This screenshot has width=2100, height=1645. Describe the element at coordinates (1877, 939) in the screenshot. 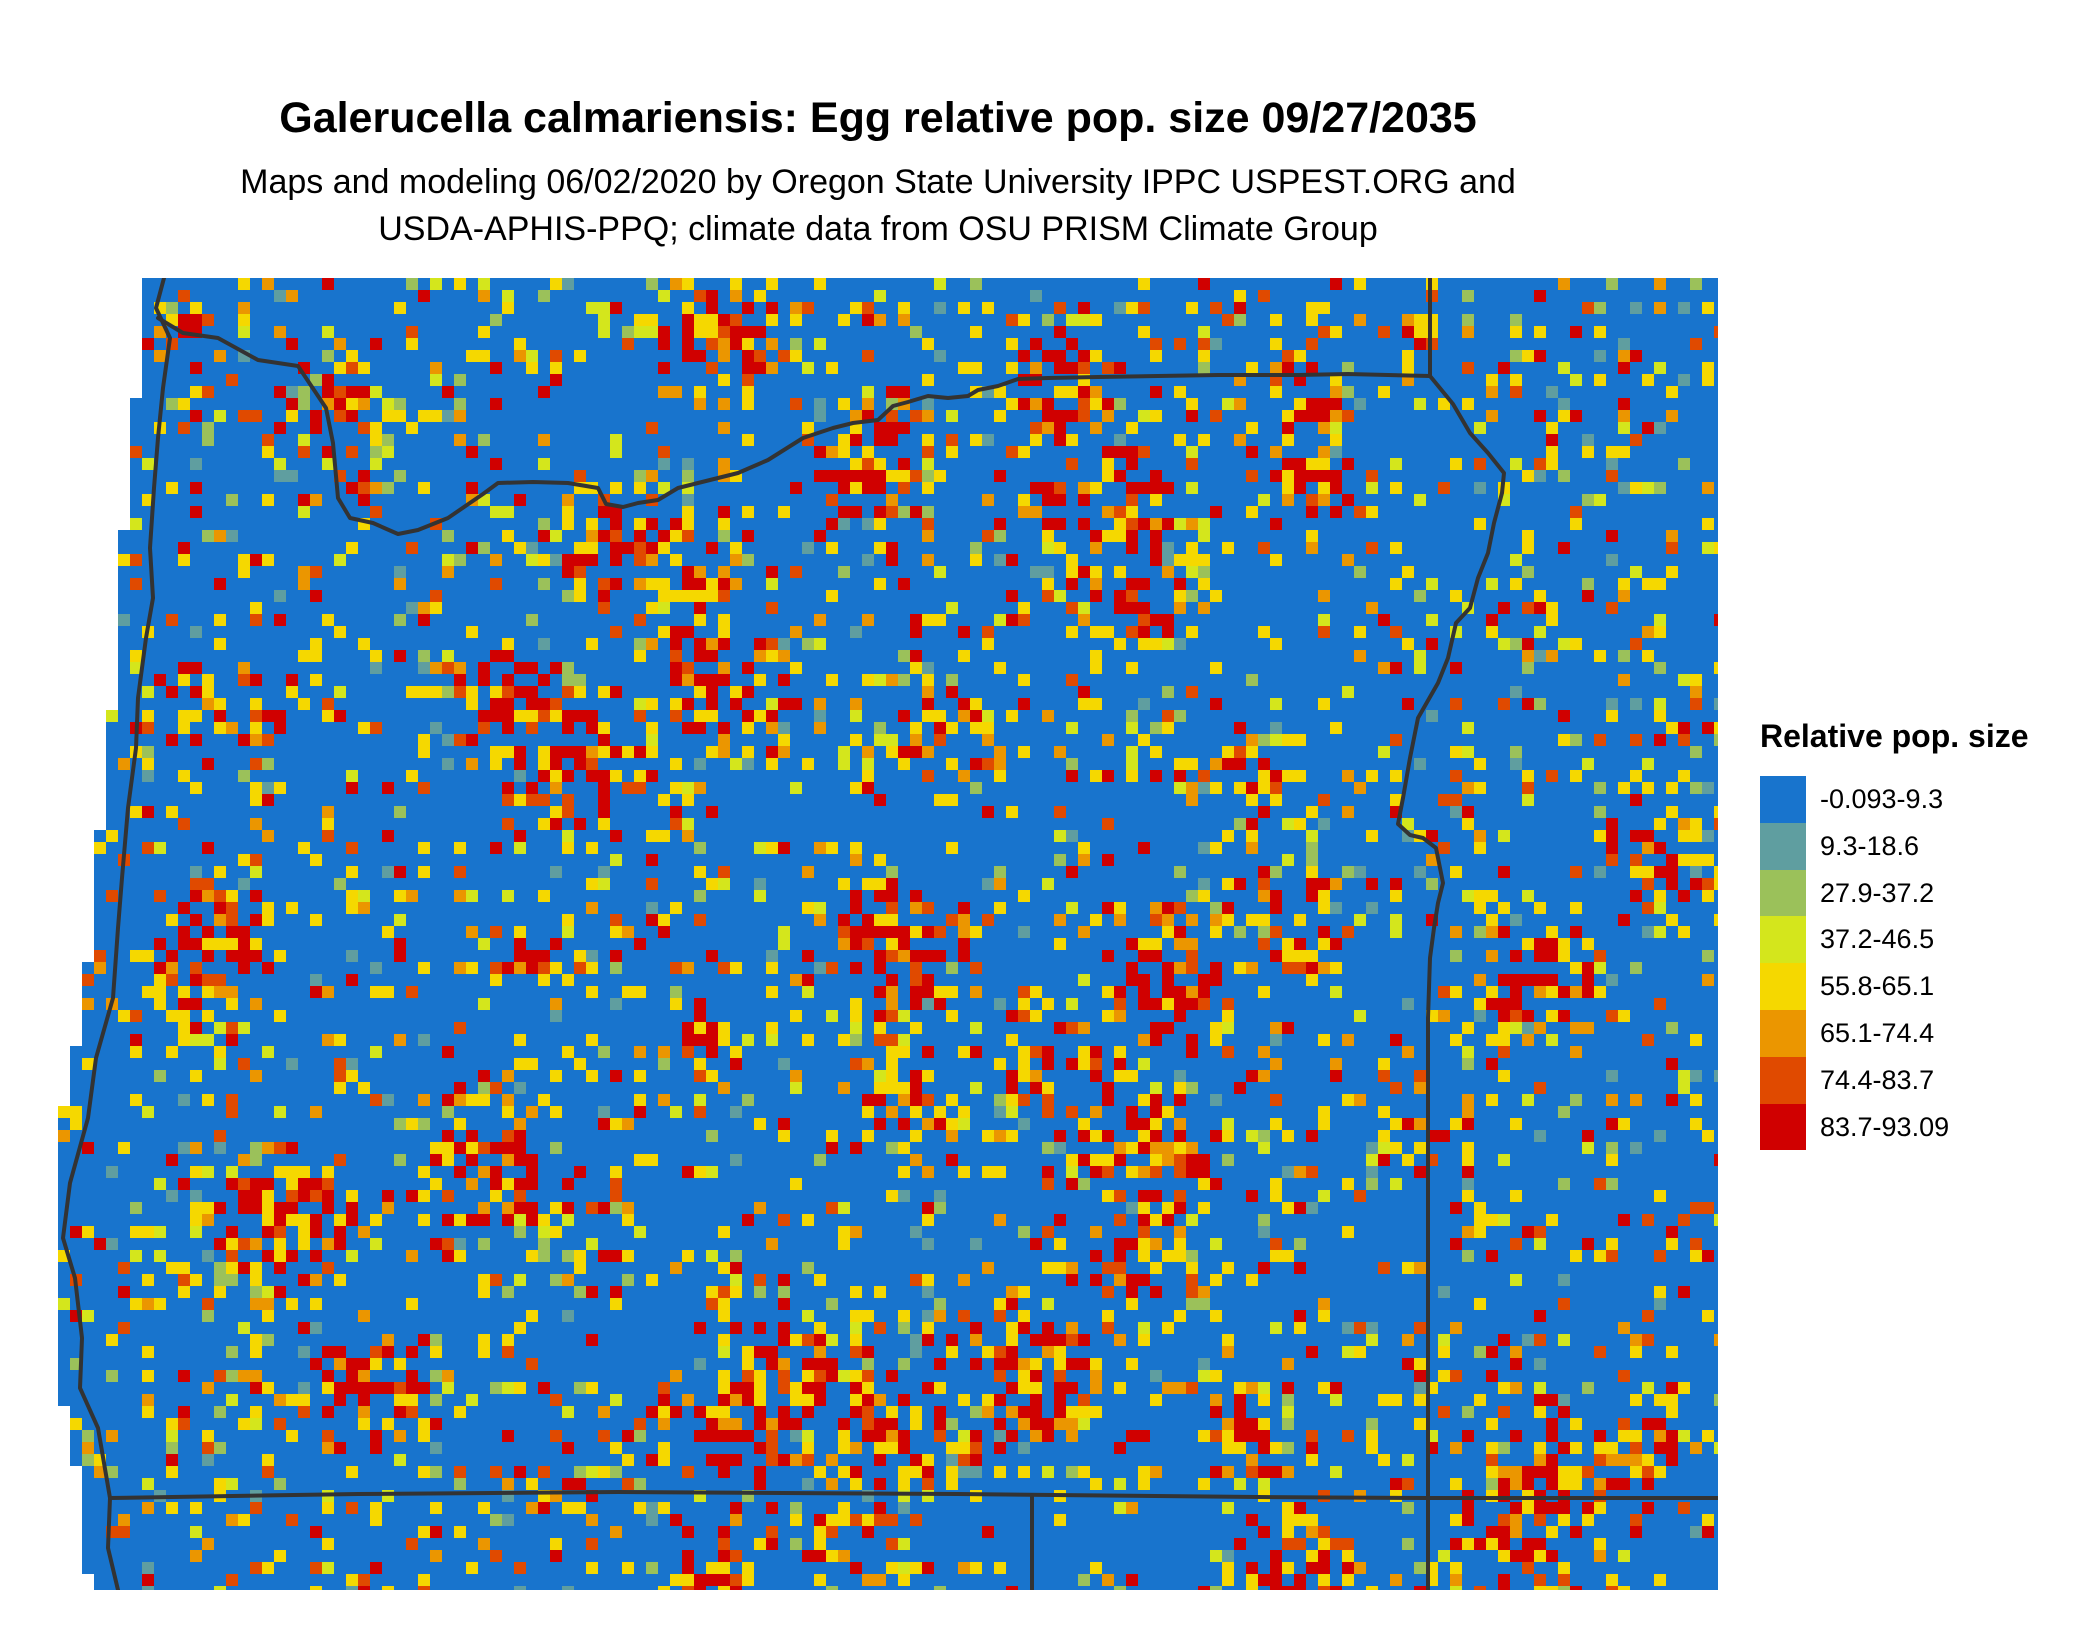

I see `legend-label: 37.2-46.5` at that location.